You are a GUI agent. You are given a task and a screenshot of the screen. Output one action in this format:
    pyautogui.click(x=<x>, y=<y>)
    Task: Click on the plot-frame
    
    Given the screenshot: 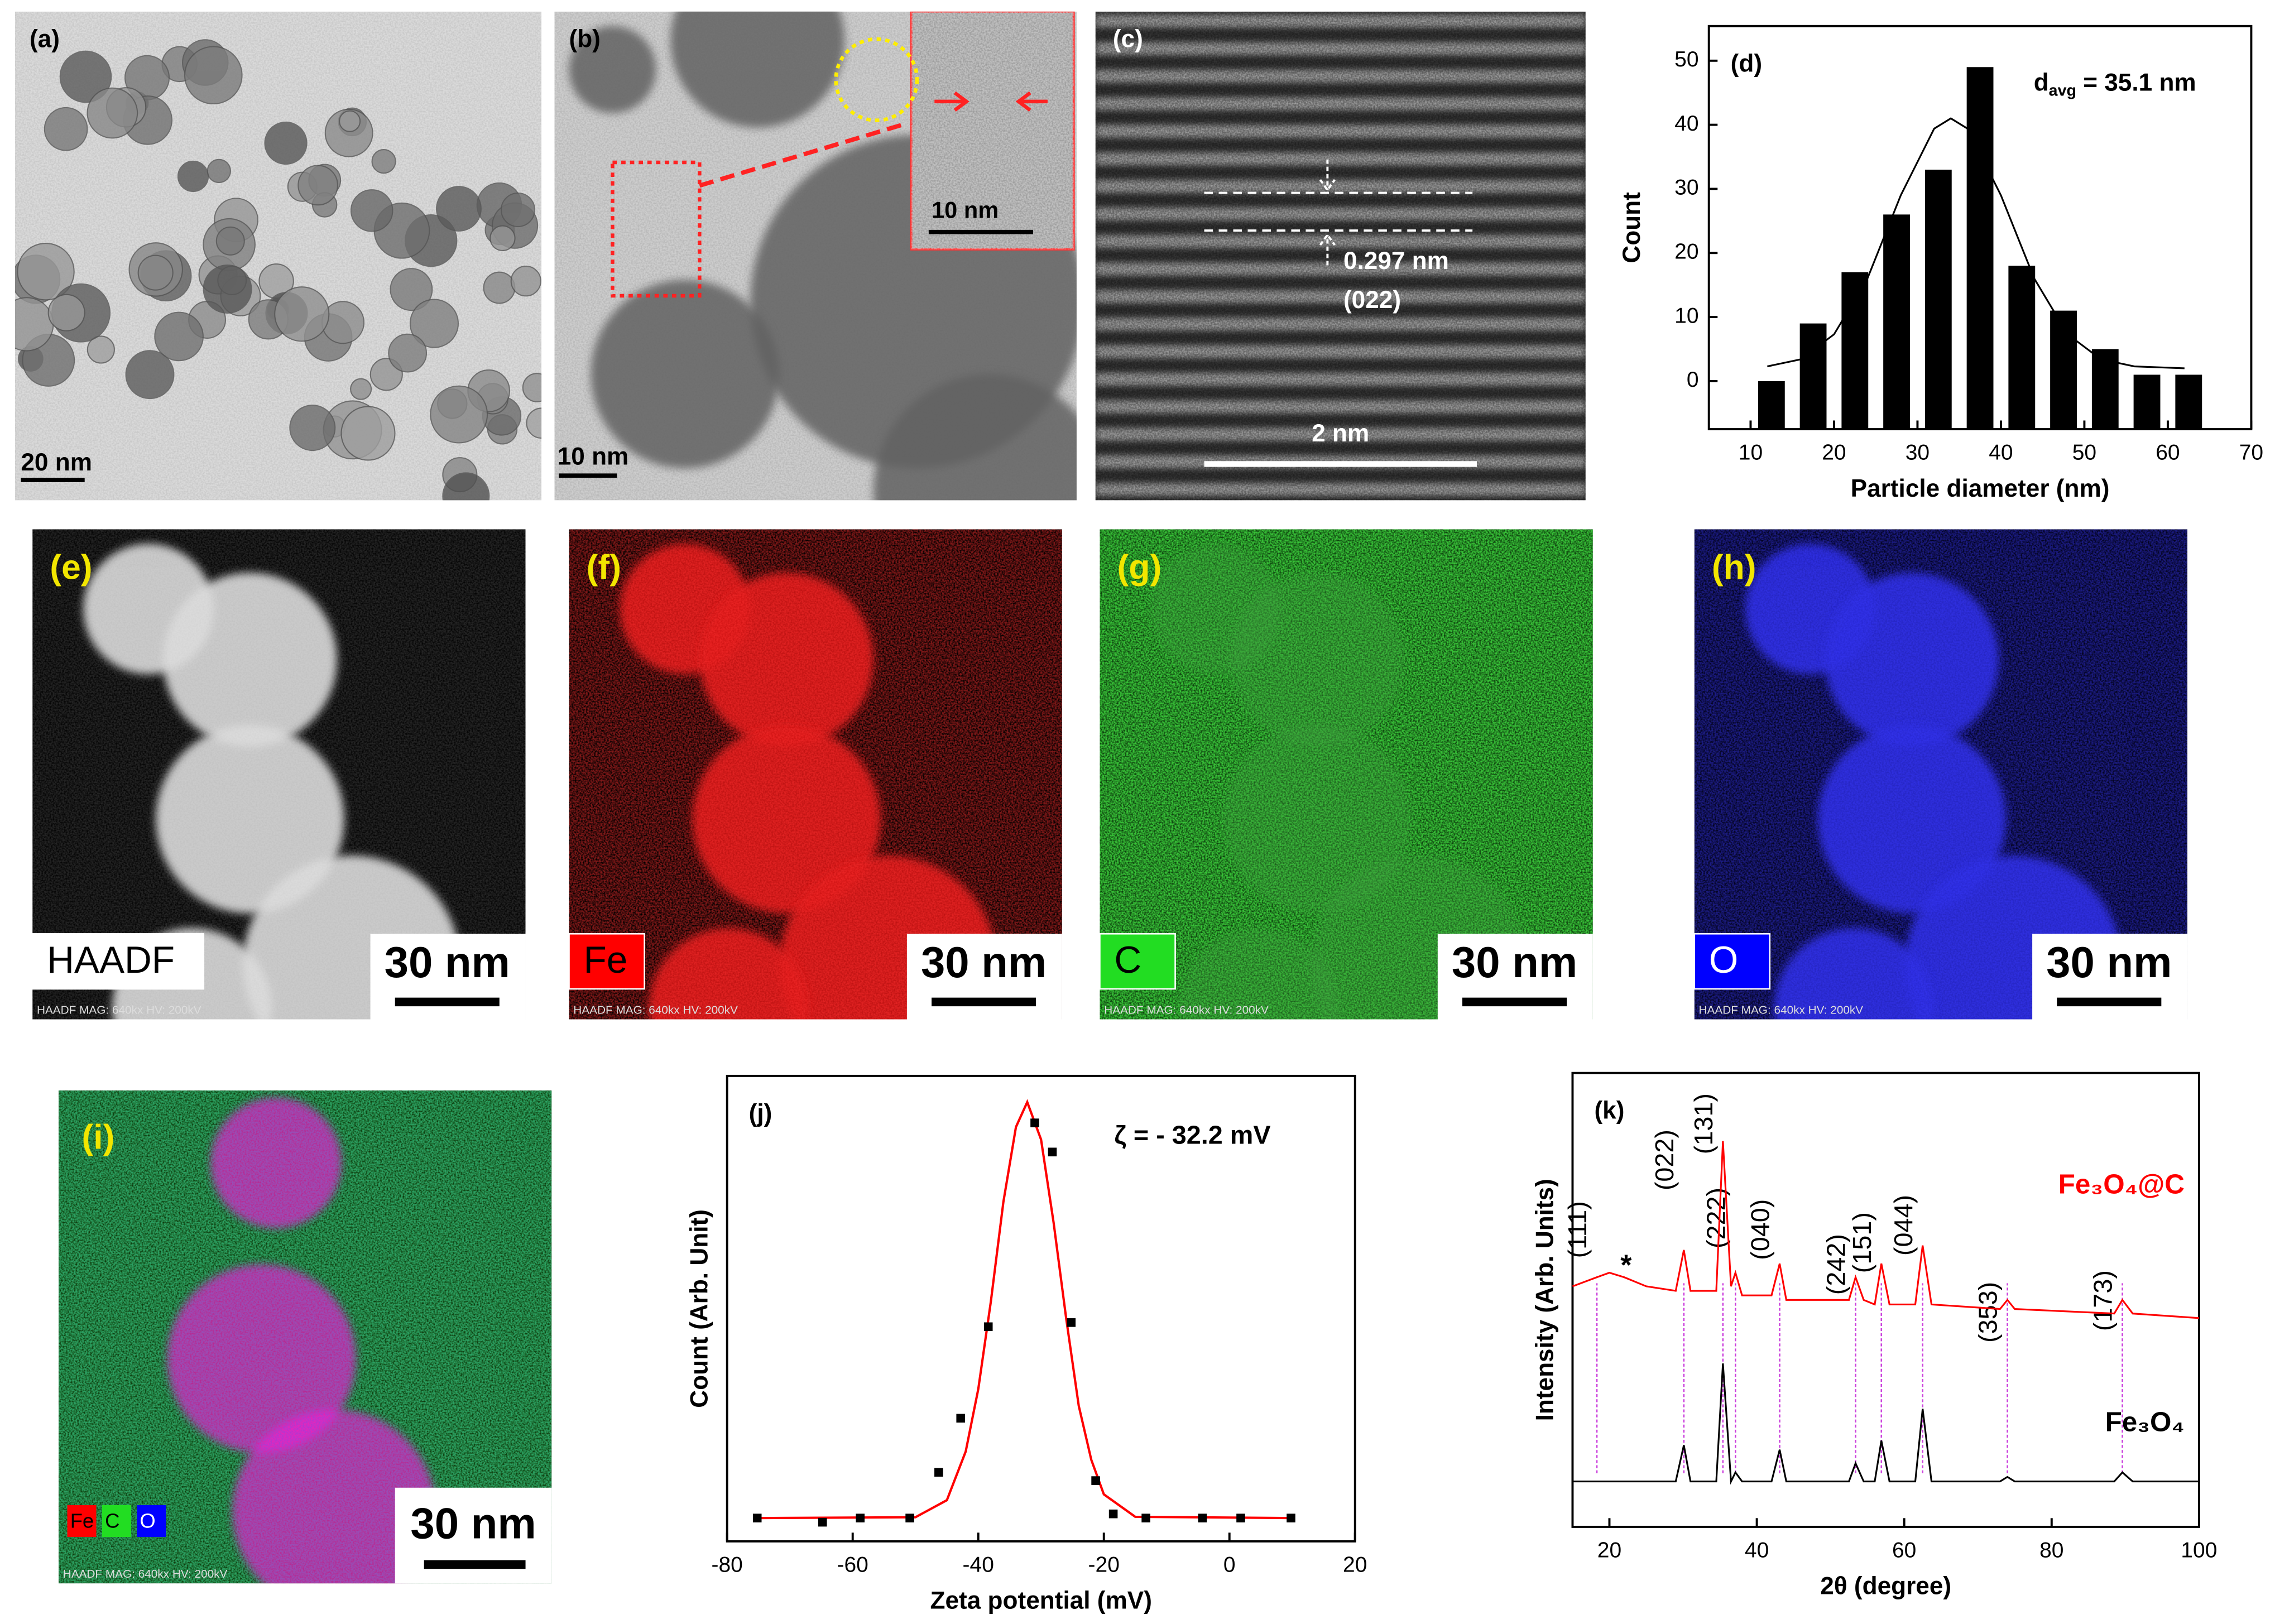 What is the action you would take?
    pyautogui.click(x=1885, y=1300)
    